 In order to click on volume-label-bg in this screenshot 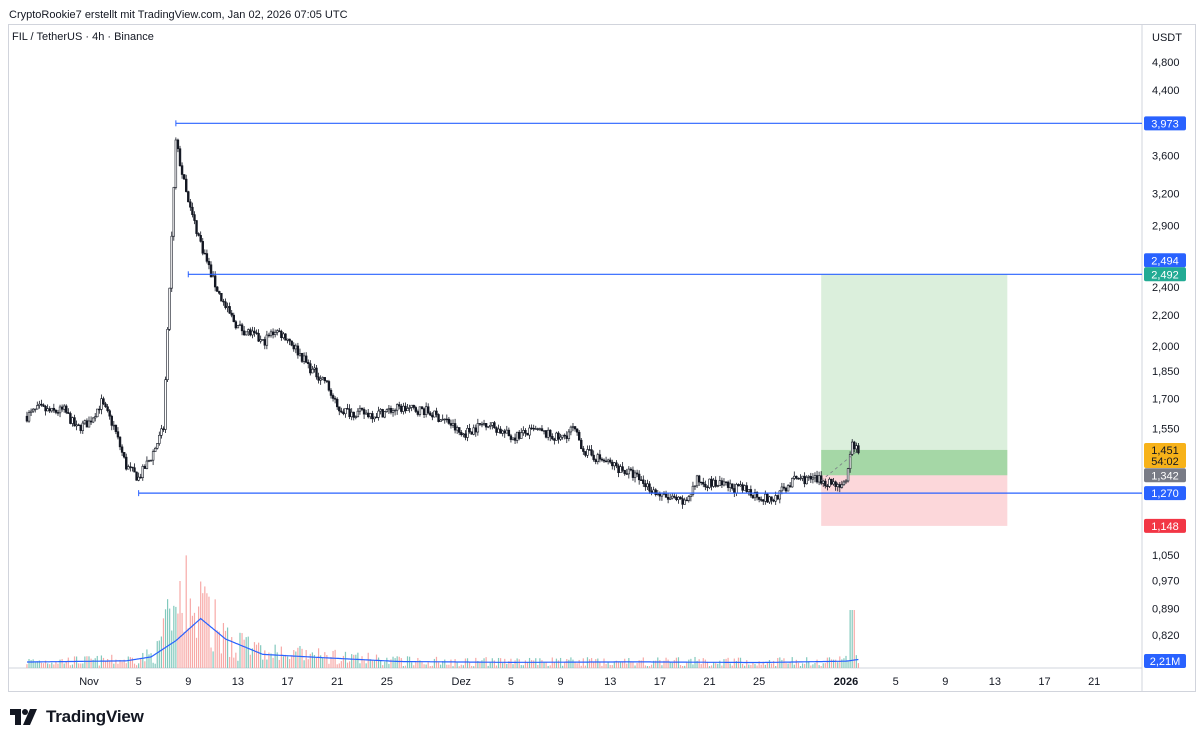, I will do `click(1165, 661)`.